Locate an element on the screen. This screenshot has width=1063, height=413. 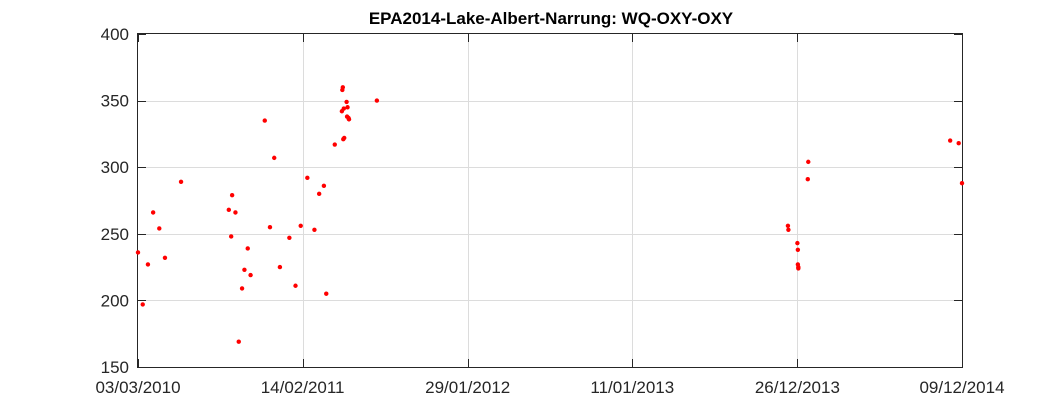
y-axis-tick-labels: 150 200 250 300 350 400 is located at coordinates (115, 201).